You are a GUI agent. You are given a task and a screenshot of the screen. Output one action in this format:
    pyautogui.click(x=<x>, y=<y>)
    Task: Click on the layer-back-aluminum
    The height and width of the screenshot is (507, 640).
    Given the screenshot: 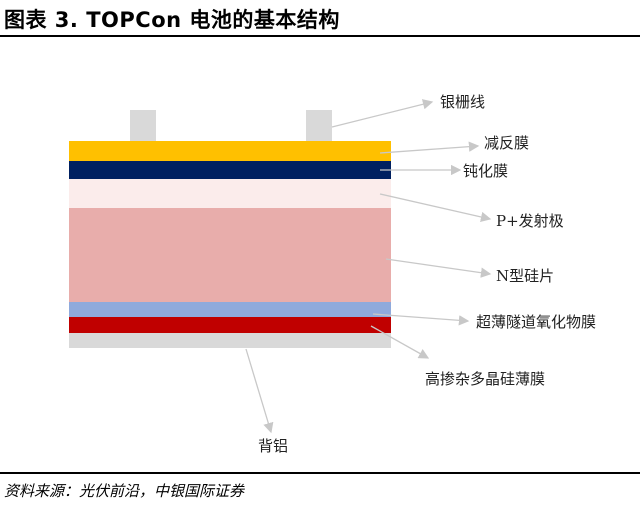 What is the action you would take?
    pyautogui.click(x=230, y=340)
    